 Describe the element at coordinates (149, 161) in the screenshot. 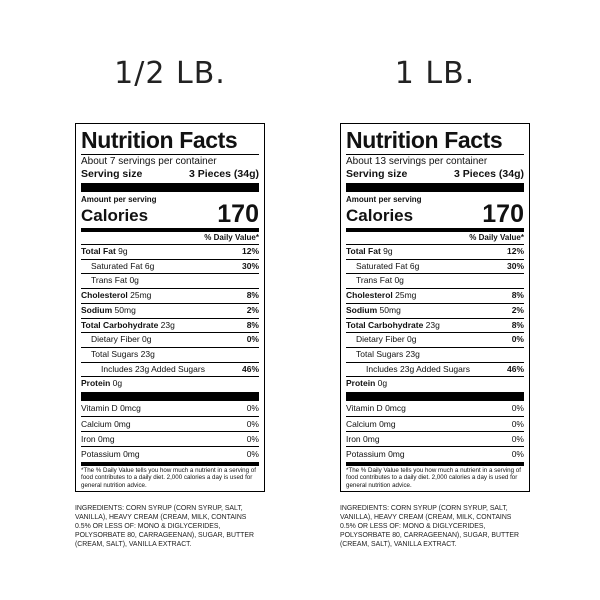

I see `servings: About 7 servings per container` at that location.